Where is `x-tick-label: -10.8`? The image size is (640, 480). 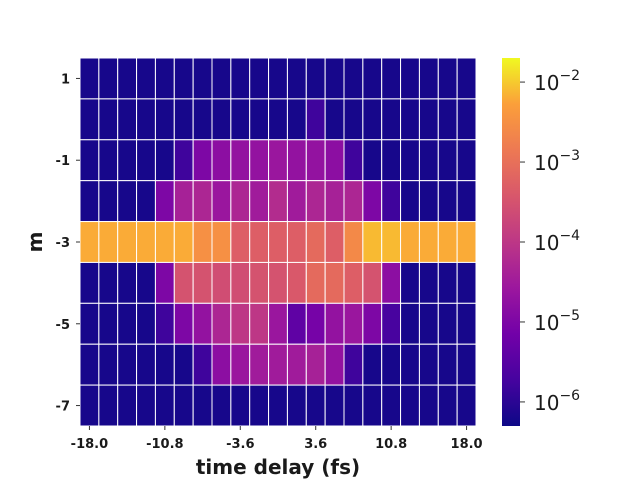 x-tick-label: -10.8 is located at coordinates (164, 444).